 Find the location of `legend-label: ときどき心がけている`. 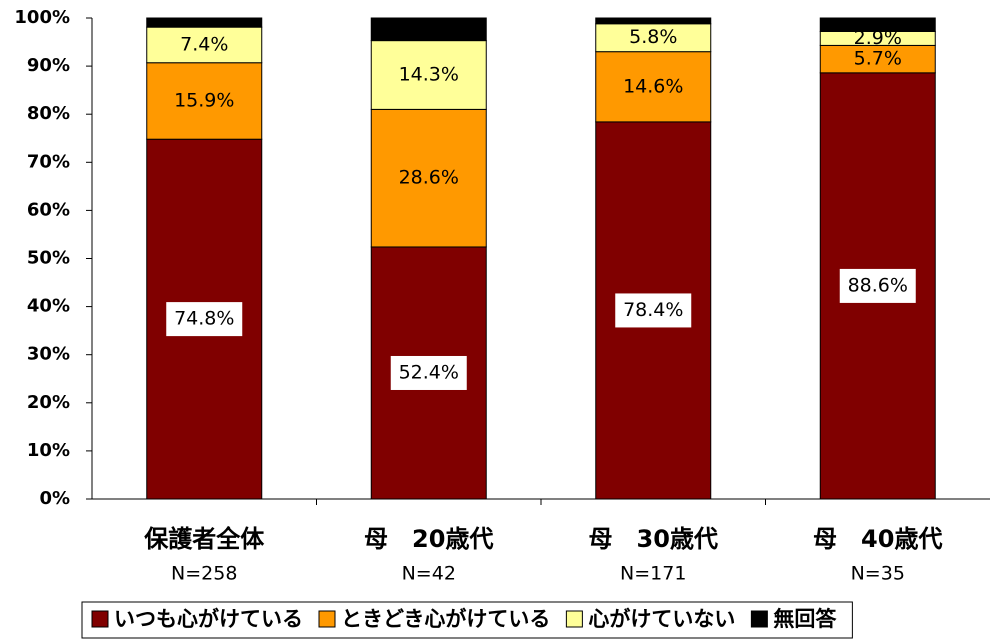

legend-label: ときどき心がけている is located at coordinates (445, 619).